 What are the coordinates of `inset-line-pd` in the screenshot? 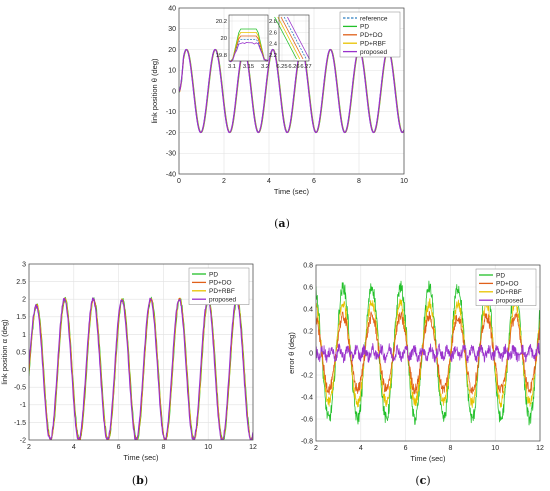 It's located at (285, 38).